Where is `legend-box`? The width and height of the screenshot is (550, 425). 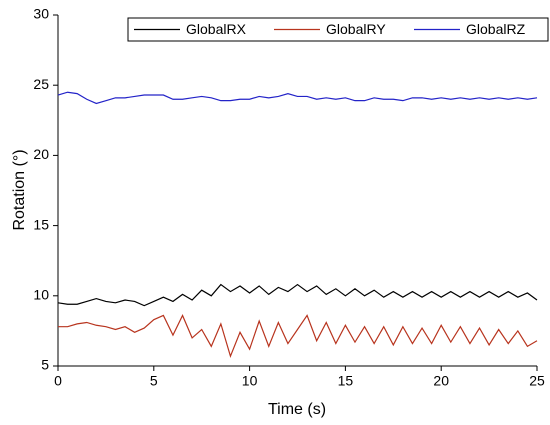
legend-box is located at coordinates (338, 29).